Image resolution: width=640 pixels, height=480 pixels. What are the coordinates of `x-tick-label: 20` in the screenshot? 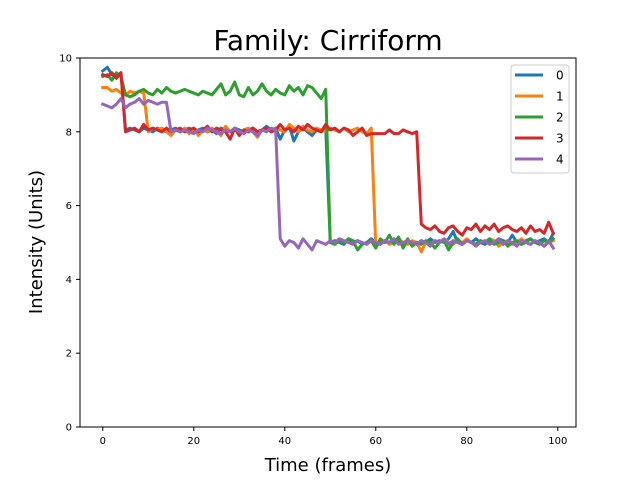 It's located at (193, 441).